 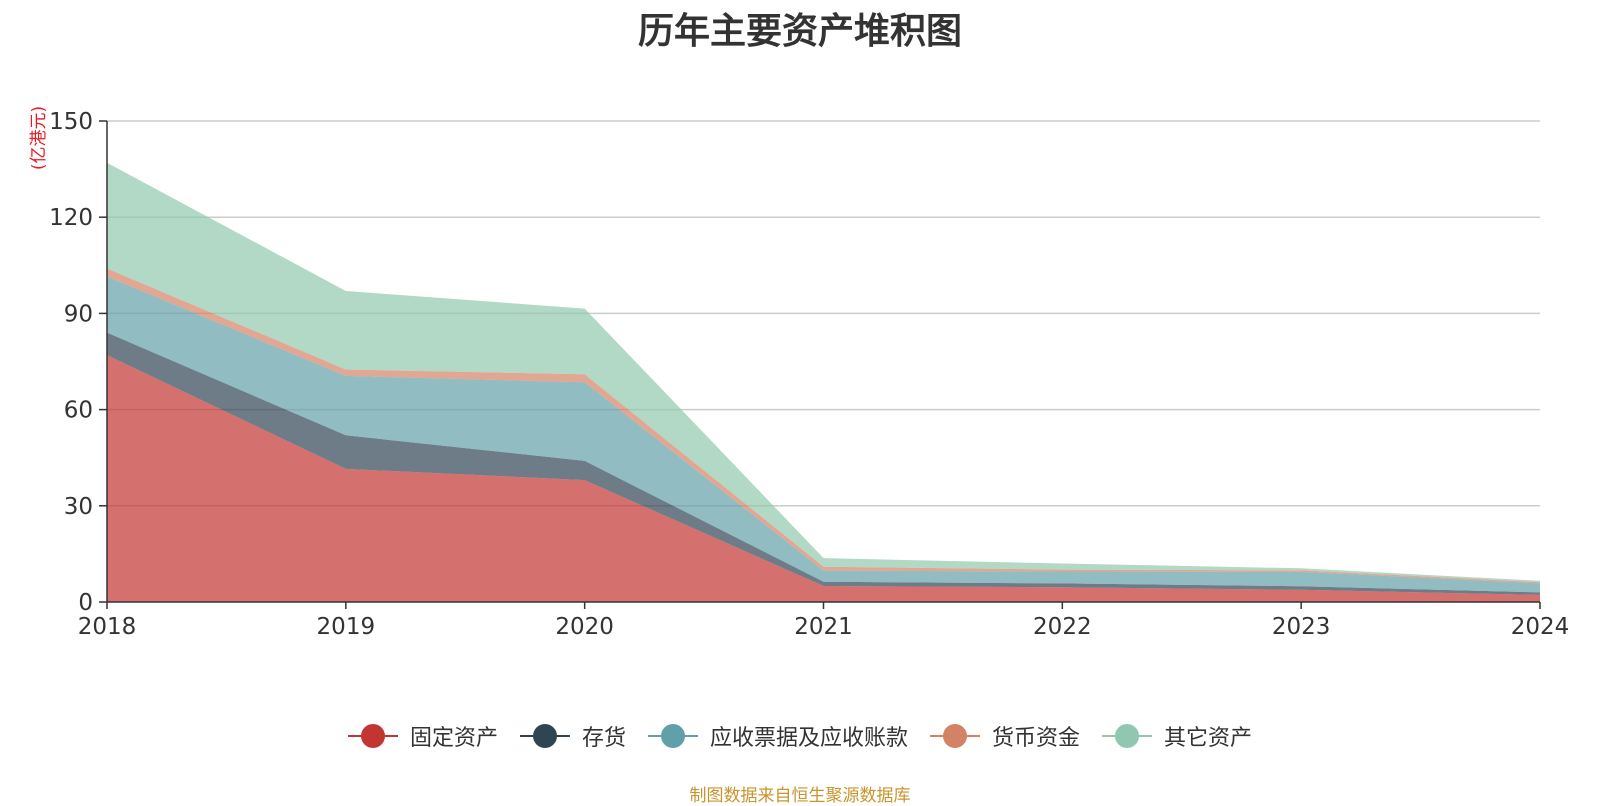 What do you see at coordinates (346, 627) in the screenshot?
I see `x-tick-label: 2019` at bounding box center [346, 627].